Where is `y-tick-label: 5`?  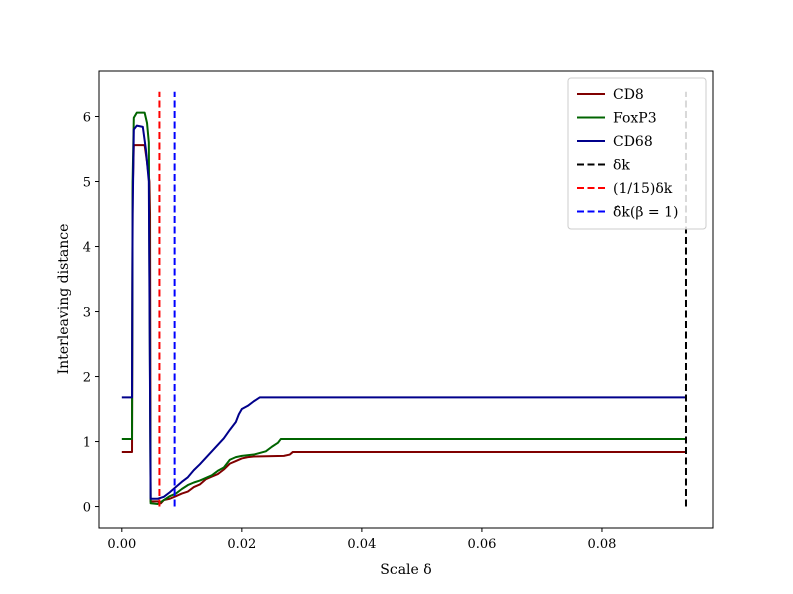 y-tick-label: 5 is located at coordinates (87, 183).